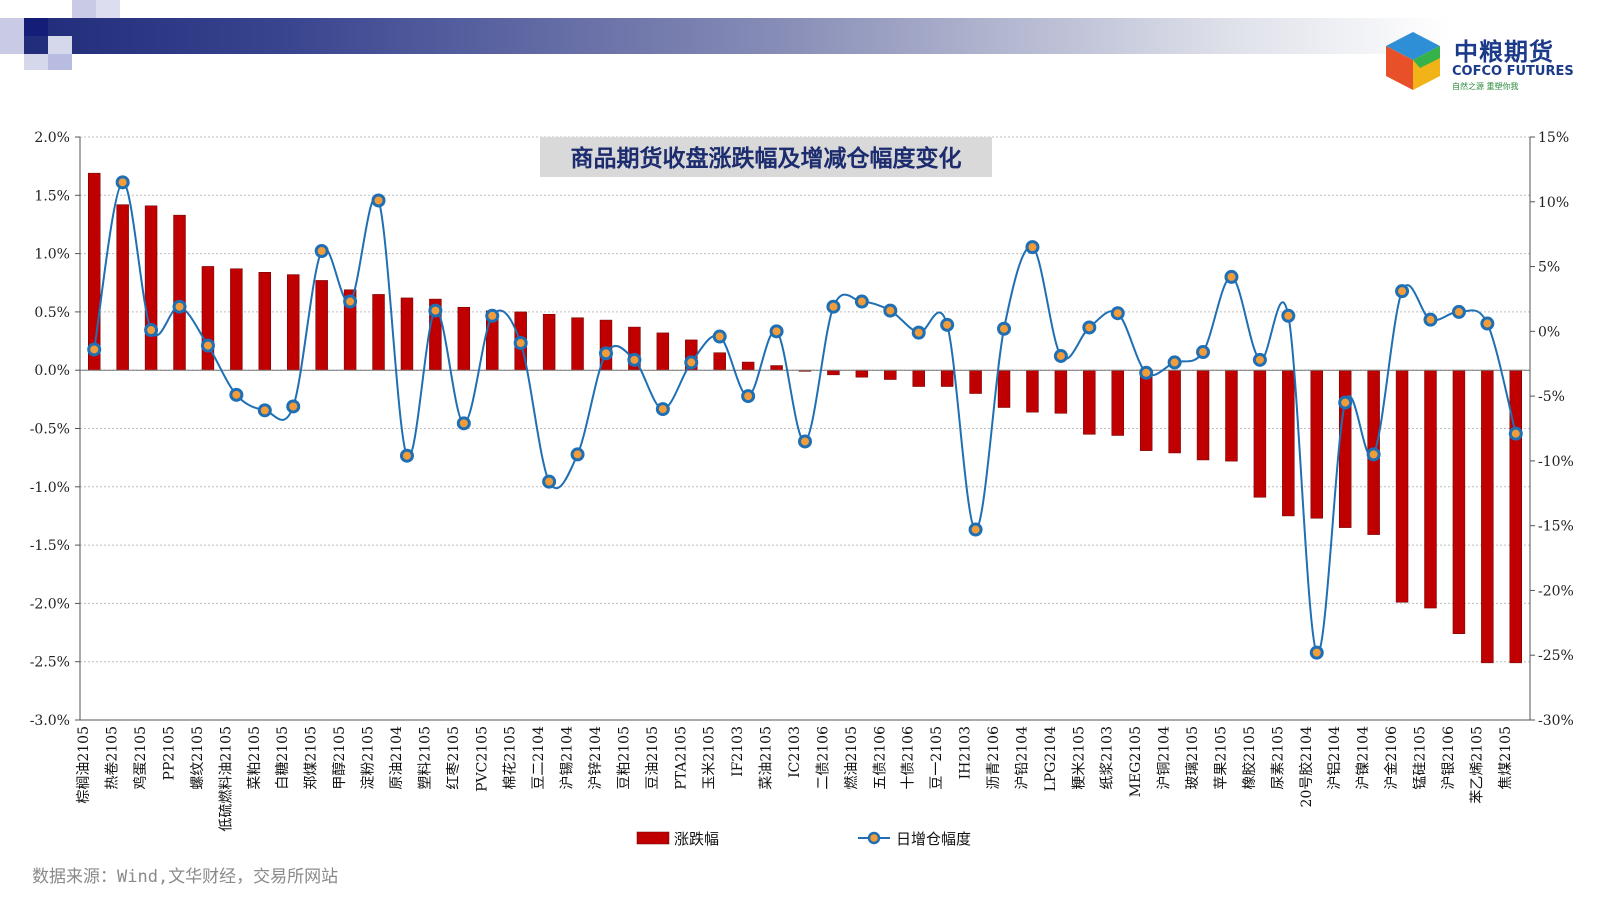  I want to click on x-tick-label: 锰硅2105, so click(1420, 758).